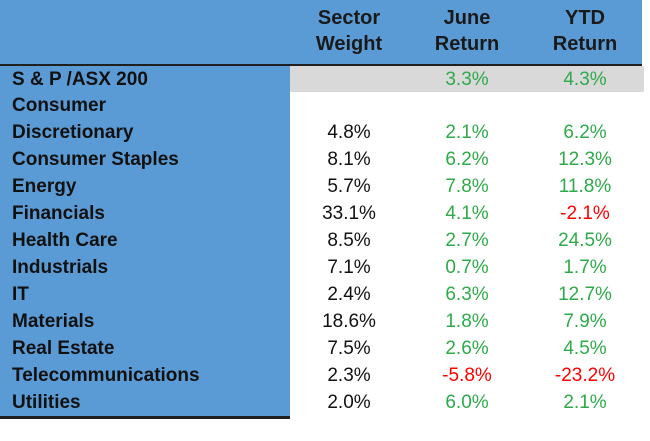 This screenshot has width=650, height=441. What do you see at coordinates (145, 417) in the screenshot?
I see `bottom-divider` at bounding box center [145, 417].